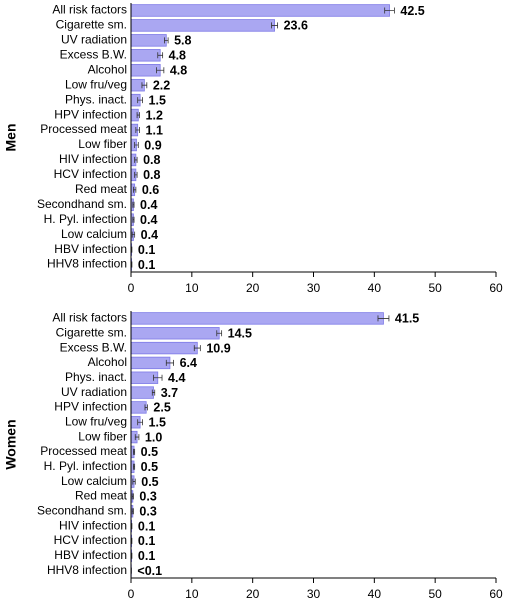  I want to click on x-tick-label: 40, so click(375, 594).